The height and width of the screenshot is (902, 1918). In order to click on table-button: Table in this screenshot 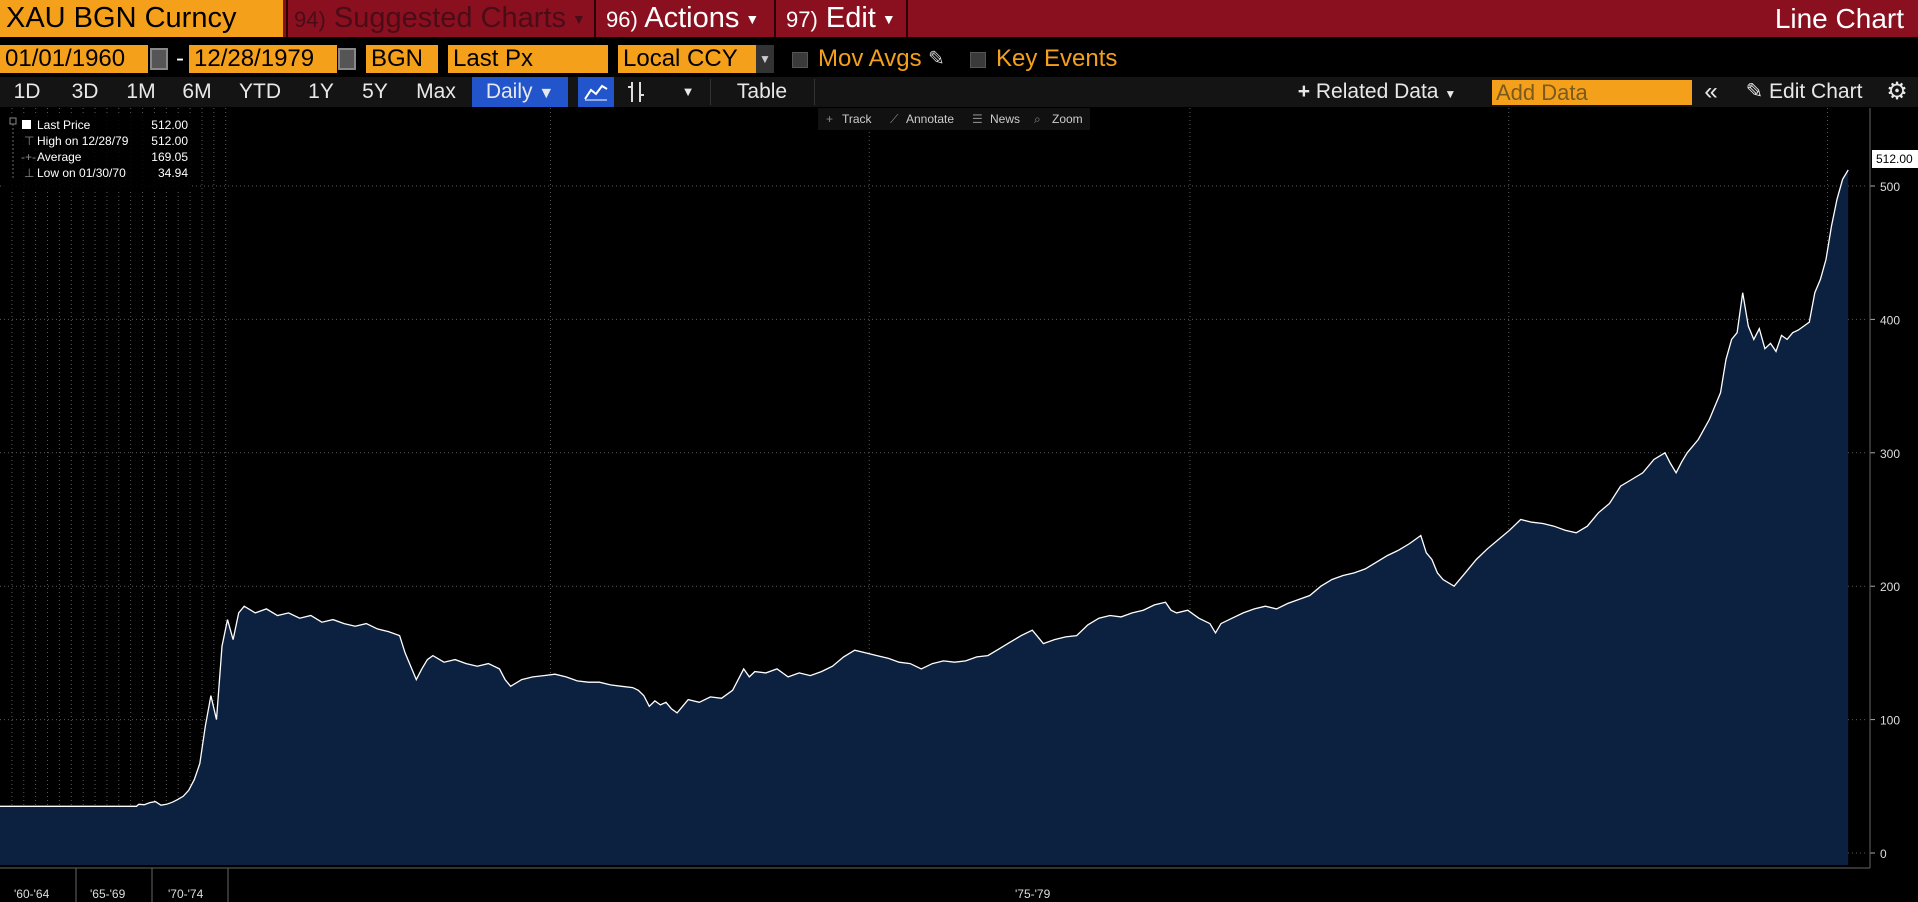, I will do `click(762, 91)`.